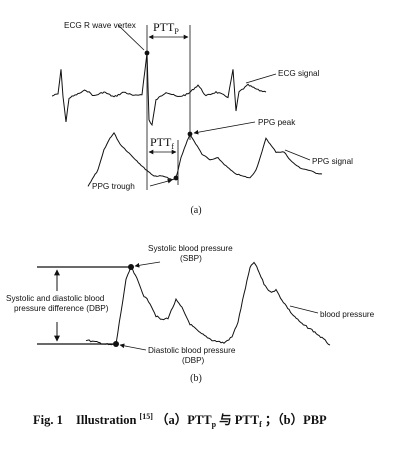 This screenshot has height=467, width=405. Describe the element at coordinates (162, 143) in the screenshot. I see `ptt-f-label: PTTf` at that location.